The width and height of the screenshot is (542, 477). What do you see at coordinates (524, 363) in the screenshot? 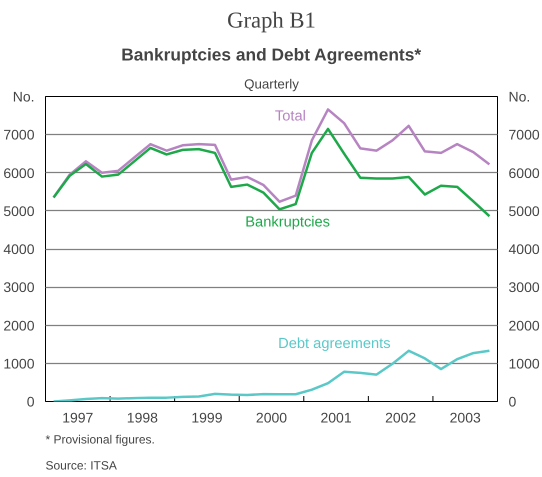
I see `y2-tick-label: 1000` at bounding box center [524, 363].